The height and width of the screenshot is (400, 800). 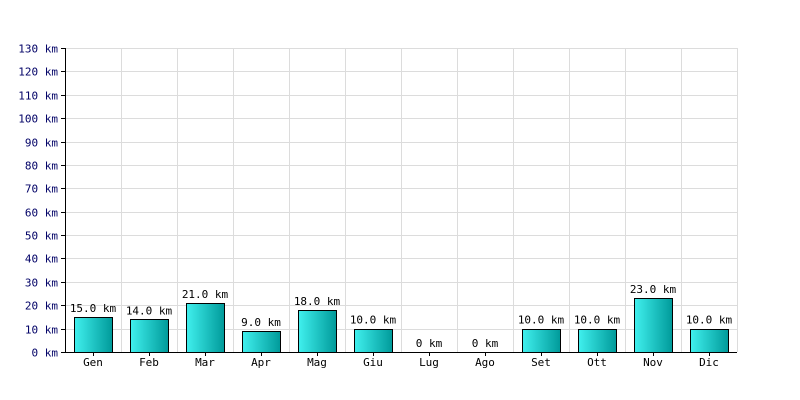 I want to click on y-tick-label: 80 km, so click(x=41, y=166).